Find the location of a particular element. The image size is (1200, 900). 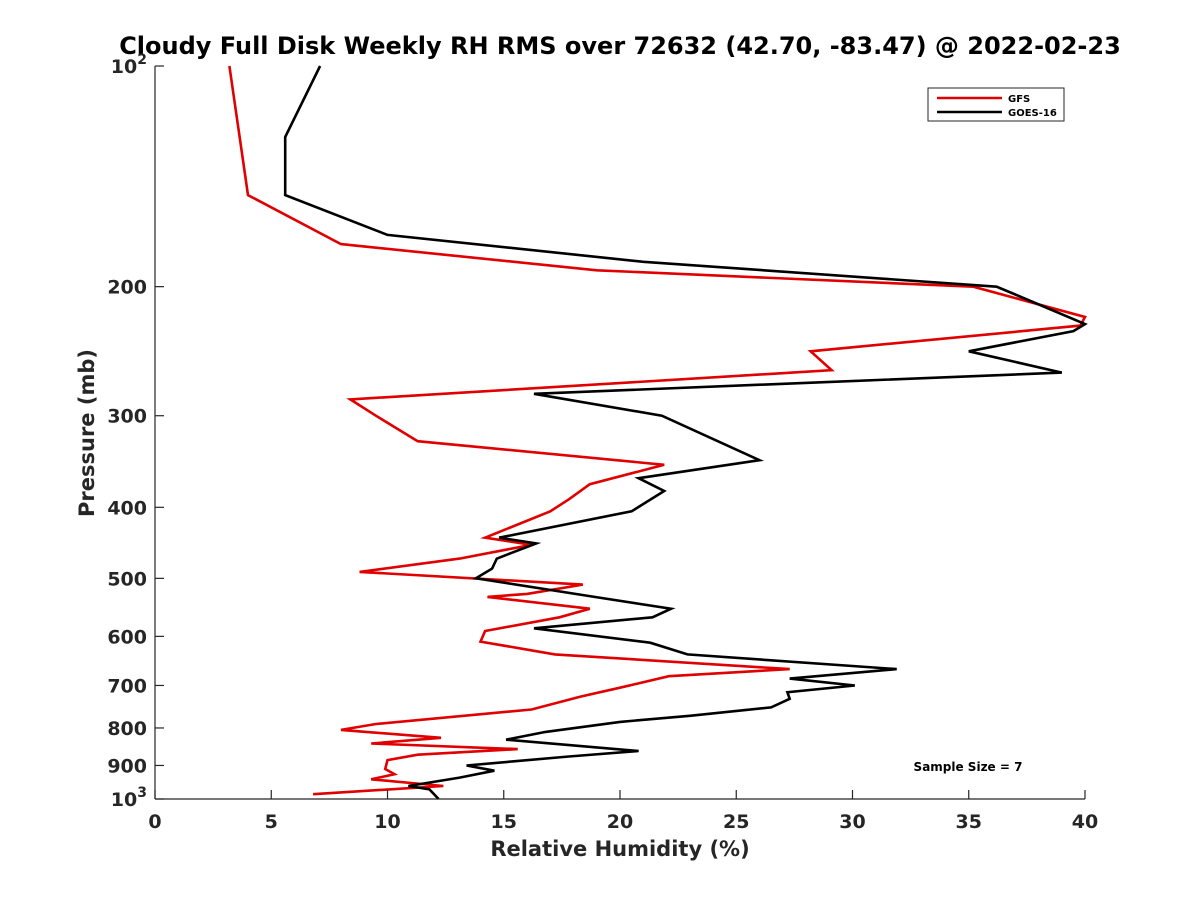

legend-entries: GFS GOES-16 is located at coordinates (997, 106).